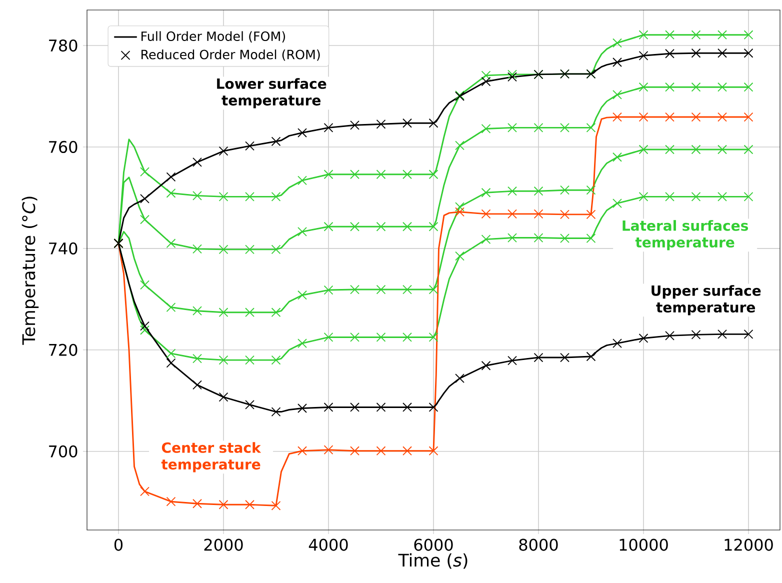 This screenshot has width=782, height=583. What do you see at coordinates (748, 544) in the screenshot?
I see `x-tick-label: 12000` at bounding box center [748, 544].